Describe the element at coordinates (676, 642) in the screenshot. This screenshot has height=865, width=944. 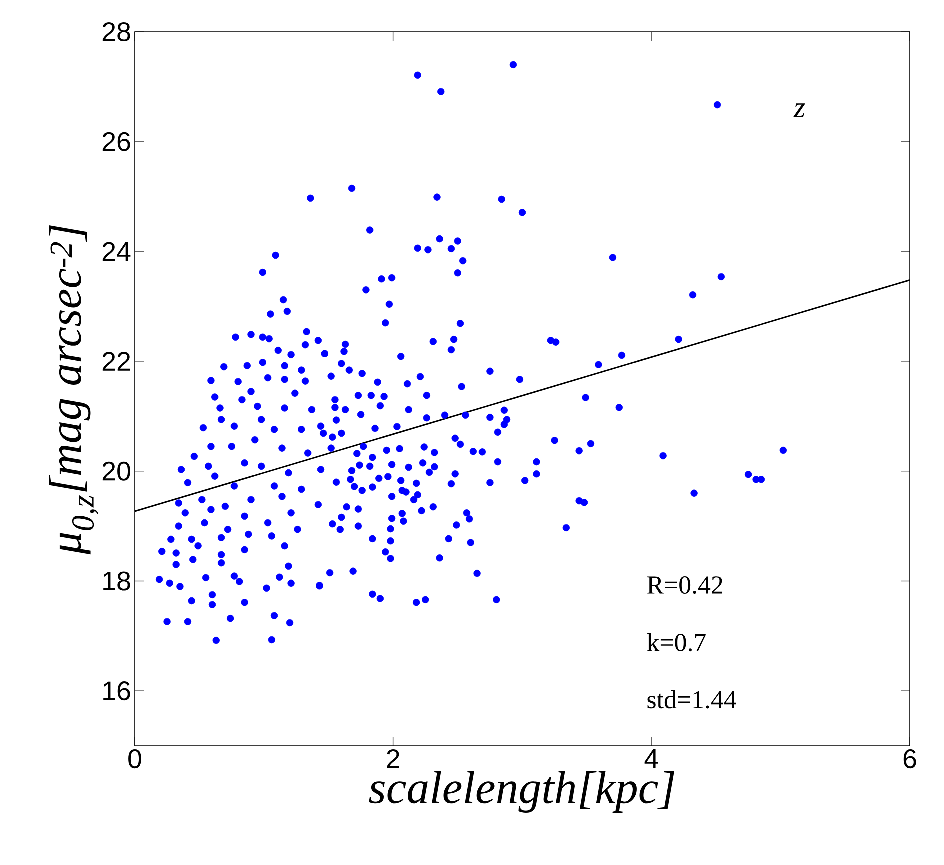
I see `annotation: k=0.7` at that location.